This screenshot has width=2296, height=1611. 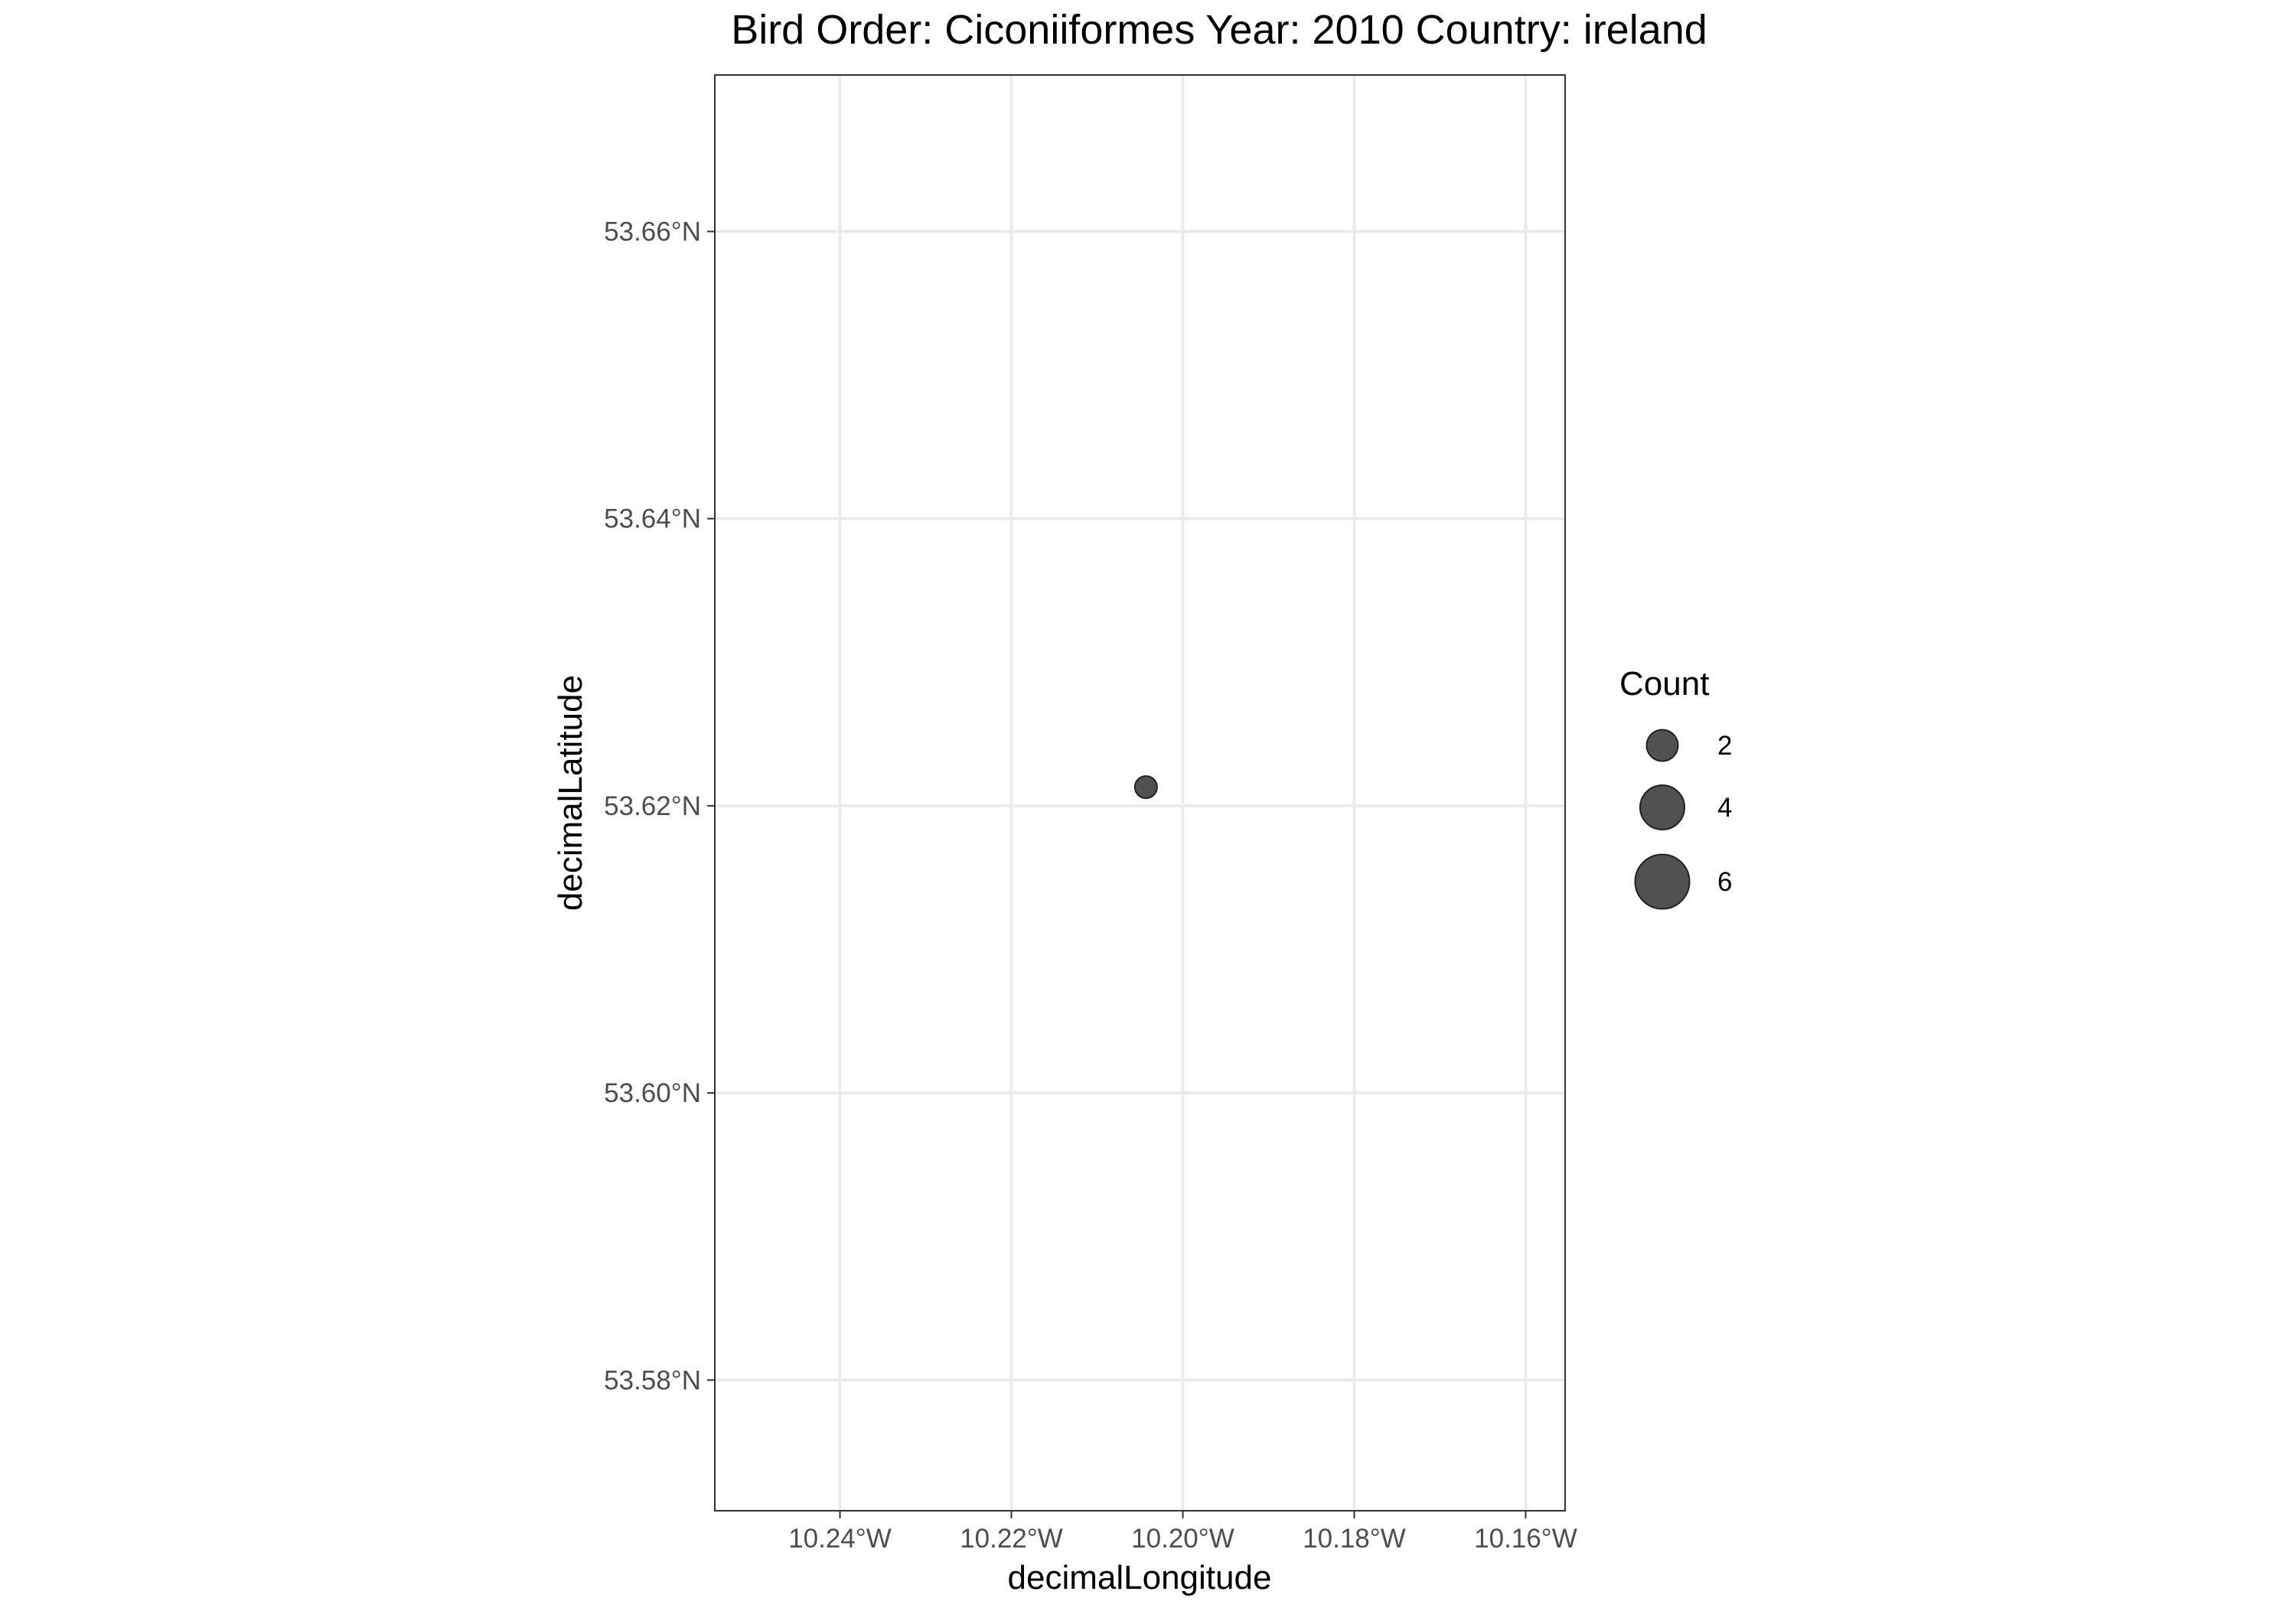 What do you see at coordinates (1011, 1539) in the screenshot?
I see `x-tick-label: 10.22°W` at bounding box center [1011, 1539].